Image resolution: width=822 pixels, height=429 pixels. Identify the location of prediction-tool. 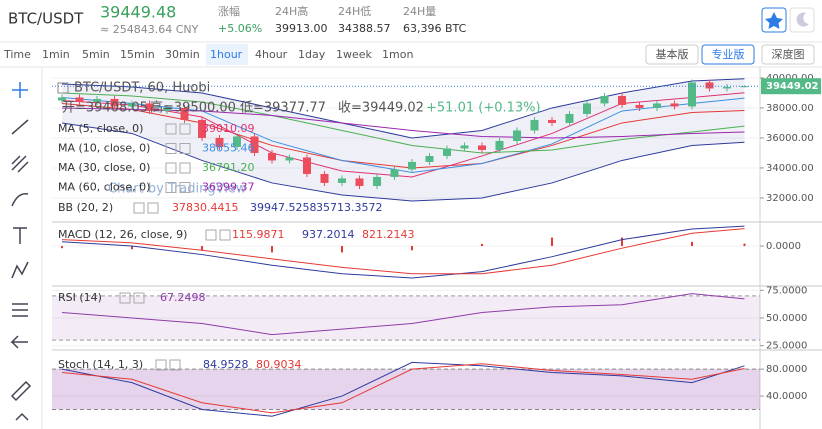
(20, 310).